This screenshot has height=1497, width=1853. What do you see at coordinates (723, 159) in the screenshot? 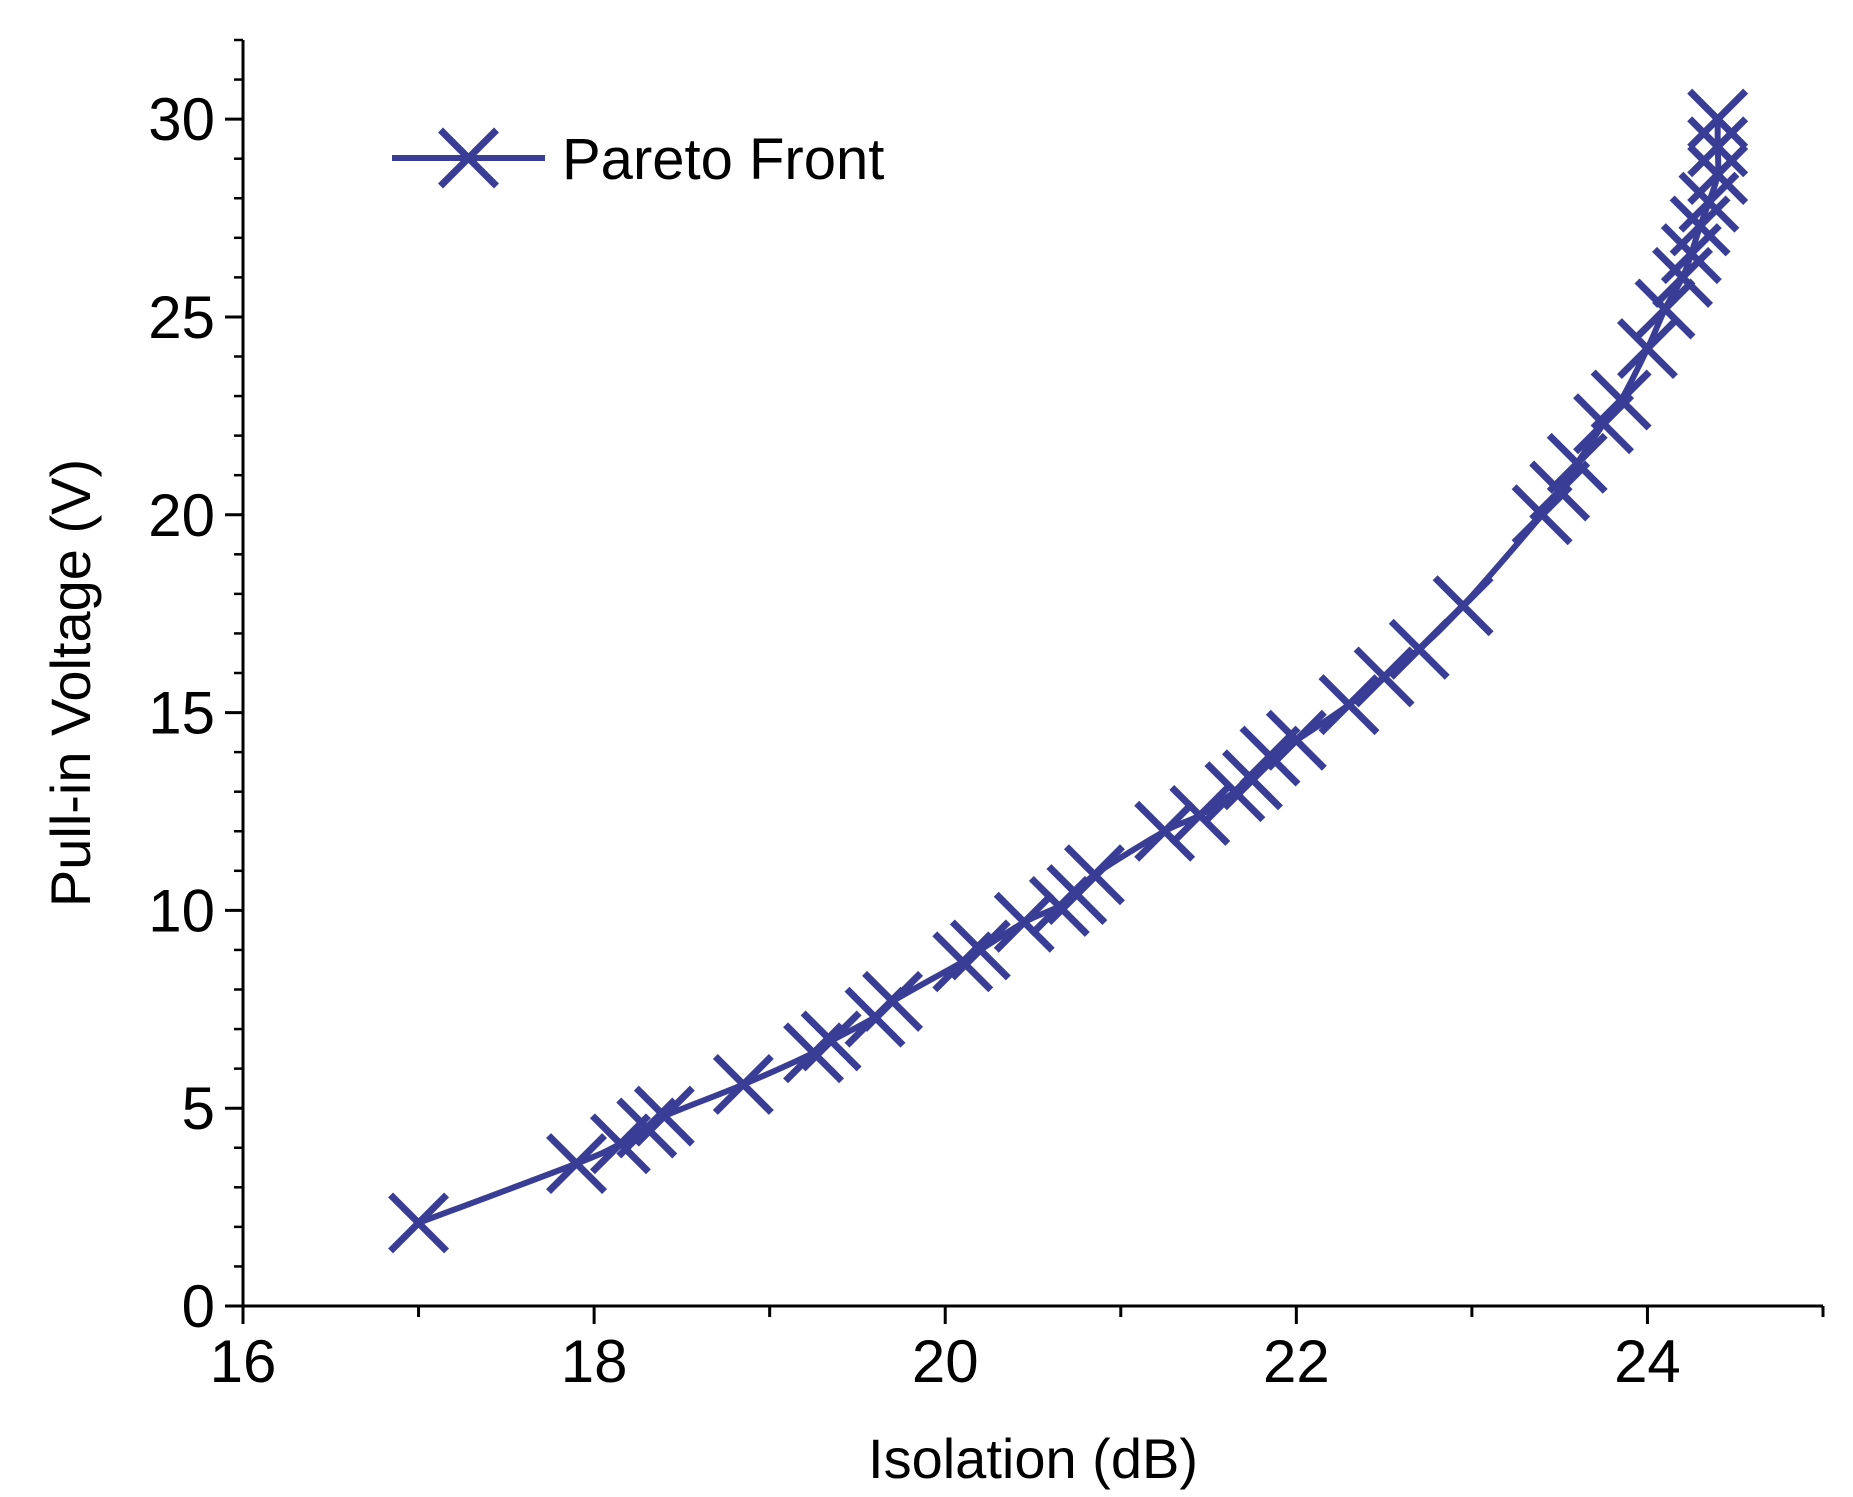
I see `legend-label: Pareto Front` at bounding box center [723, 159].